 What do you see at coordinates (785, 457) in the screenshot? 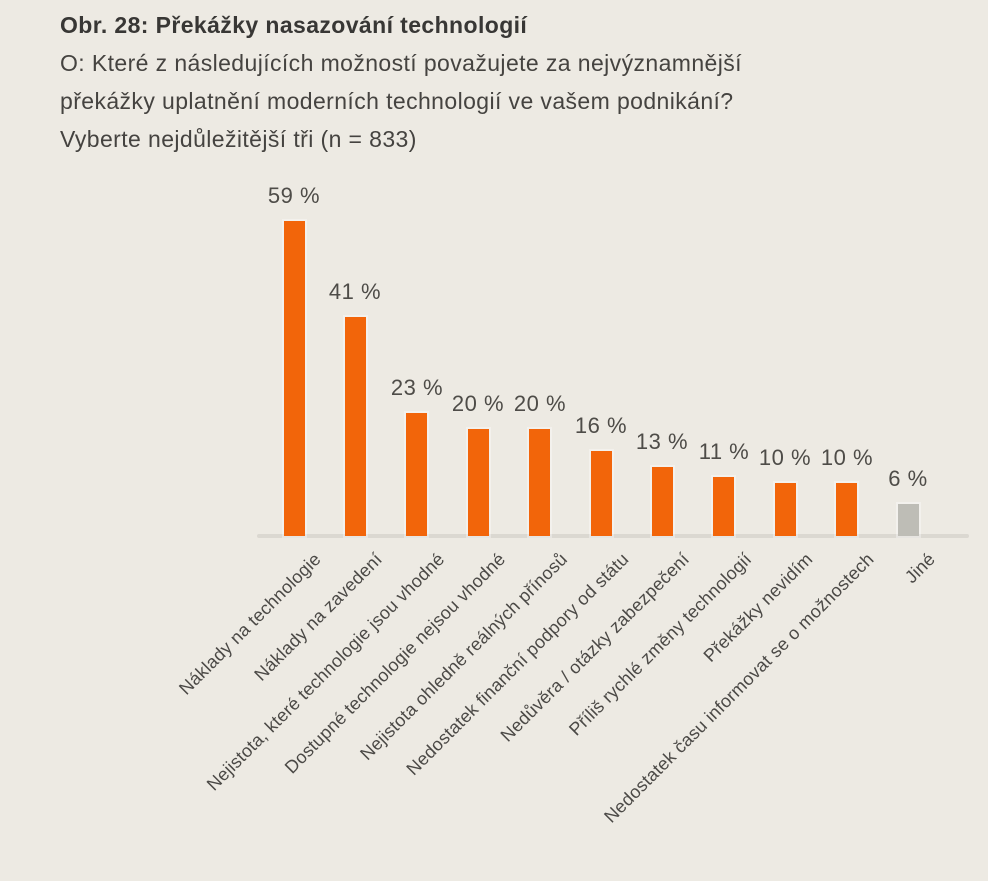
I see `bar-value-label-9: 10 %` at bounding box center [785, 457].